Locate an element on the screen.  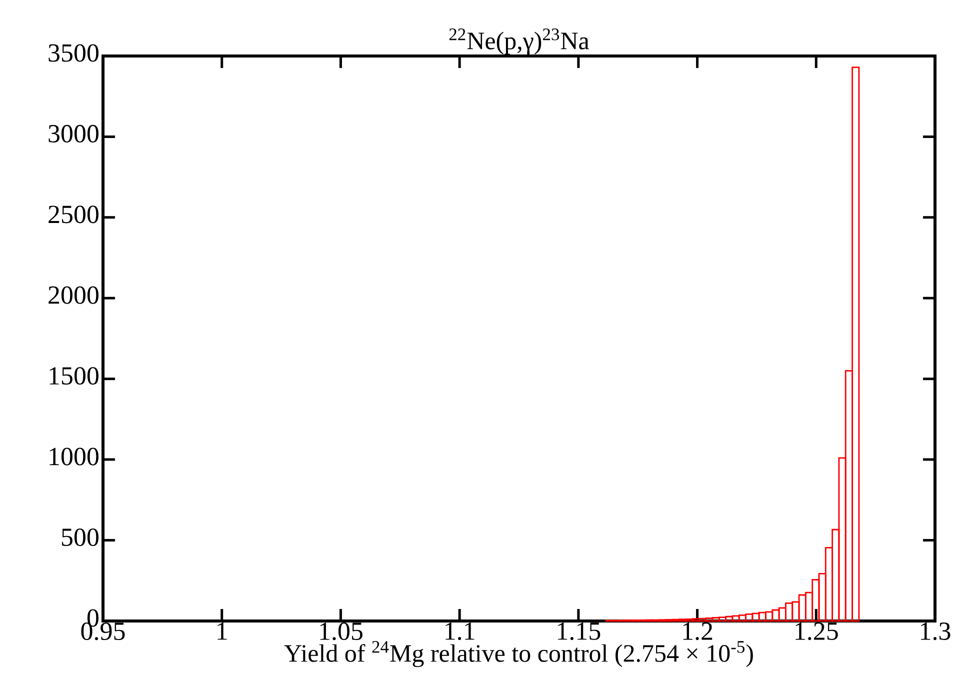
chart-title: $^{22}$Ne(p,γ)$^{23}$Na is located at coordinates (519, 41).